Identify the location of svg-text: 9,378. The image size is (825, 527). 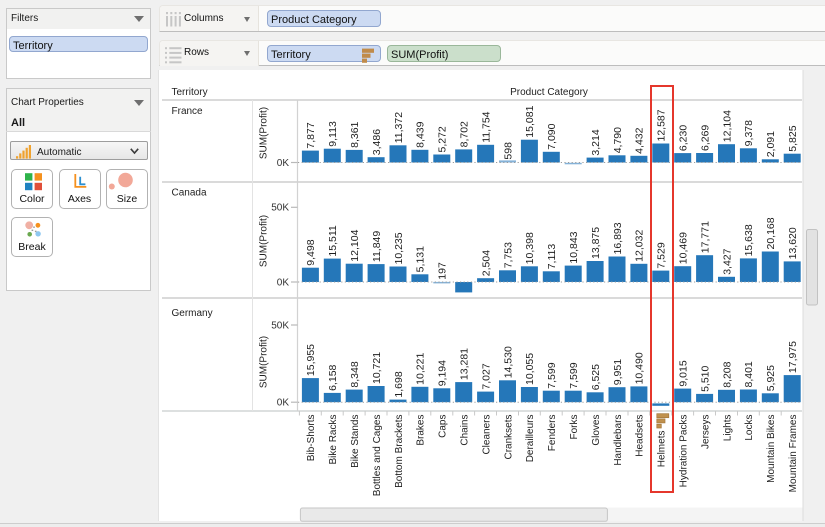
(749, 133).